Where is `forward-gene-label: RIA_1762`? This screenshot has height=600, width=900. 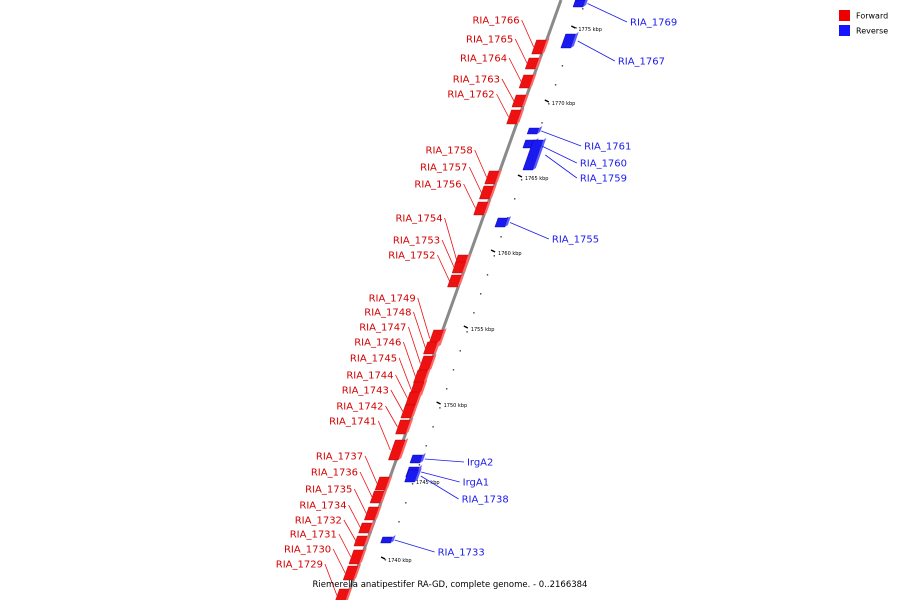
forward-gene-label: RIA_1762 is located at coordinates (470, 95).